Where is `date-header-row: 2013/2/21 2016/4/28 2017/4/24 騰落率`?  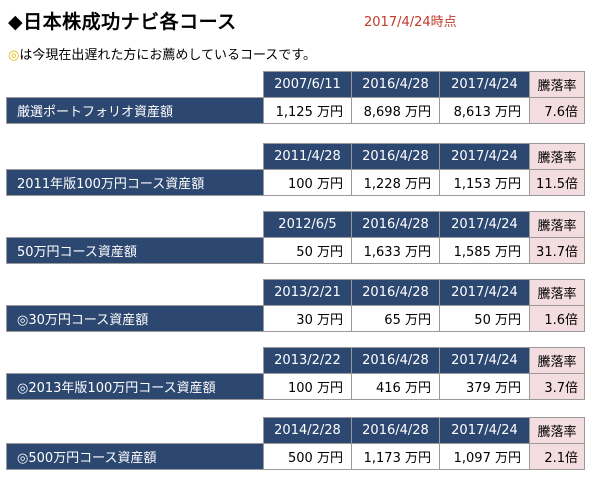 date-header-row: 2013/2/21 2016/4/28 2017/4/24 騰落率 is located at coordinates (295, 292).